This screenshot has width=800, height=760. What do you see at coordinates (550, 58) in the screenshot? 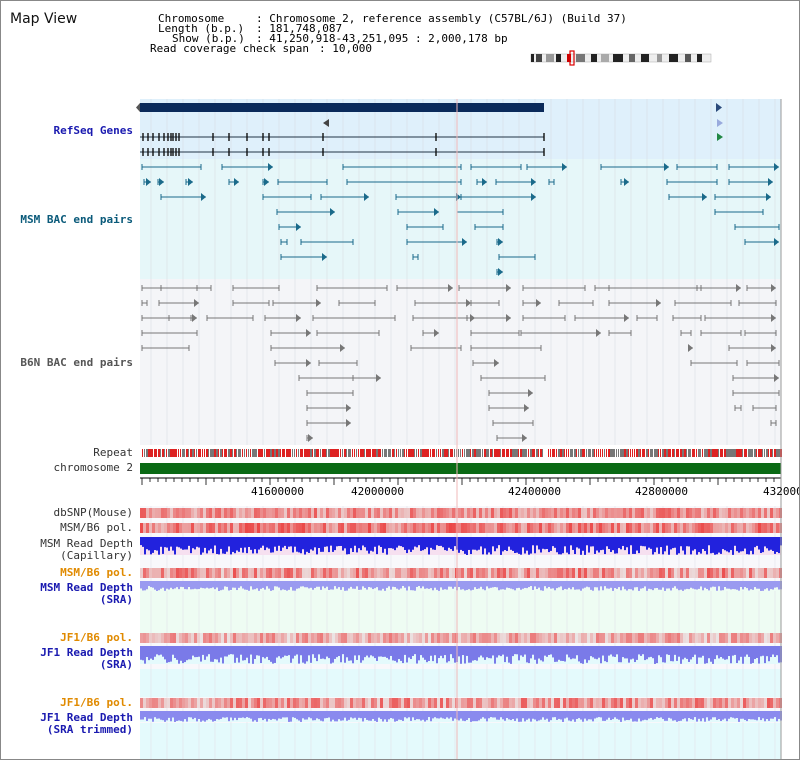
I see `ideogram-band` at bounding box center [550, 58].